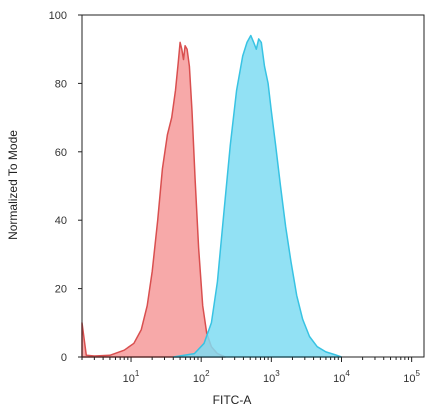 This screenshot has height=419, width=443. Describe the element at coordinates (13, 185) in the screenshot. I see `y-axis-label: Normalized To Mode` at that location.